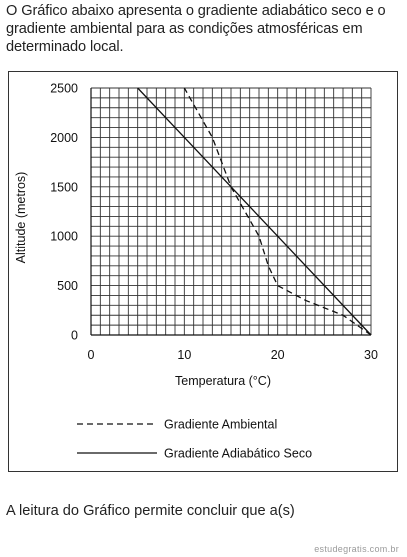 The height and width of the screenshot is (557, 407). What do you see at coordinates (371, 355) in the screenshot?
I see `x-tick-label: 30` at bounding box center [371, 355].